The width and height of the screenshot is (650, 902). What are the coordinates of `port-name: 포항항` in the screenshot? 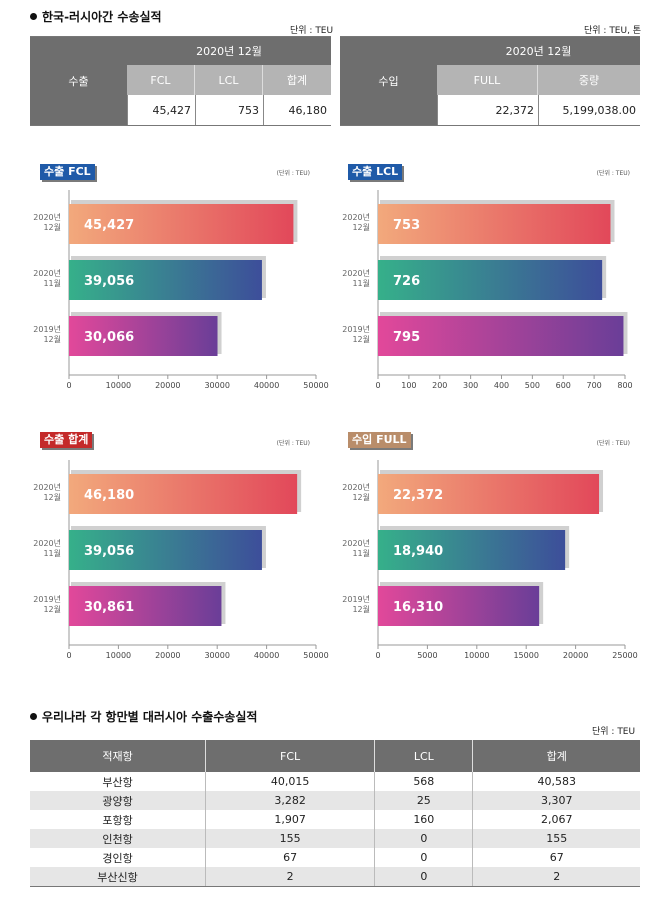 It's located at (118, 819).